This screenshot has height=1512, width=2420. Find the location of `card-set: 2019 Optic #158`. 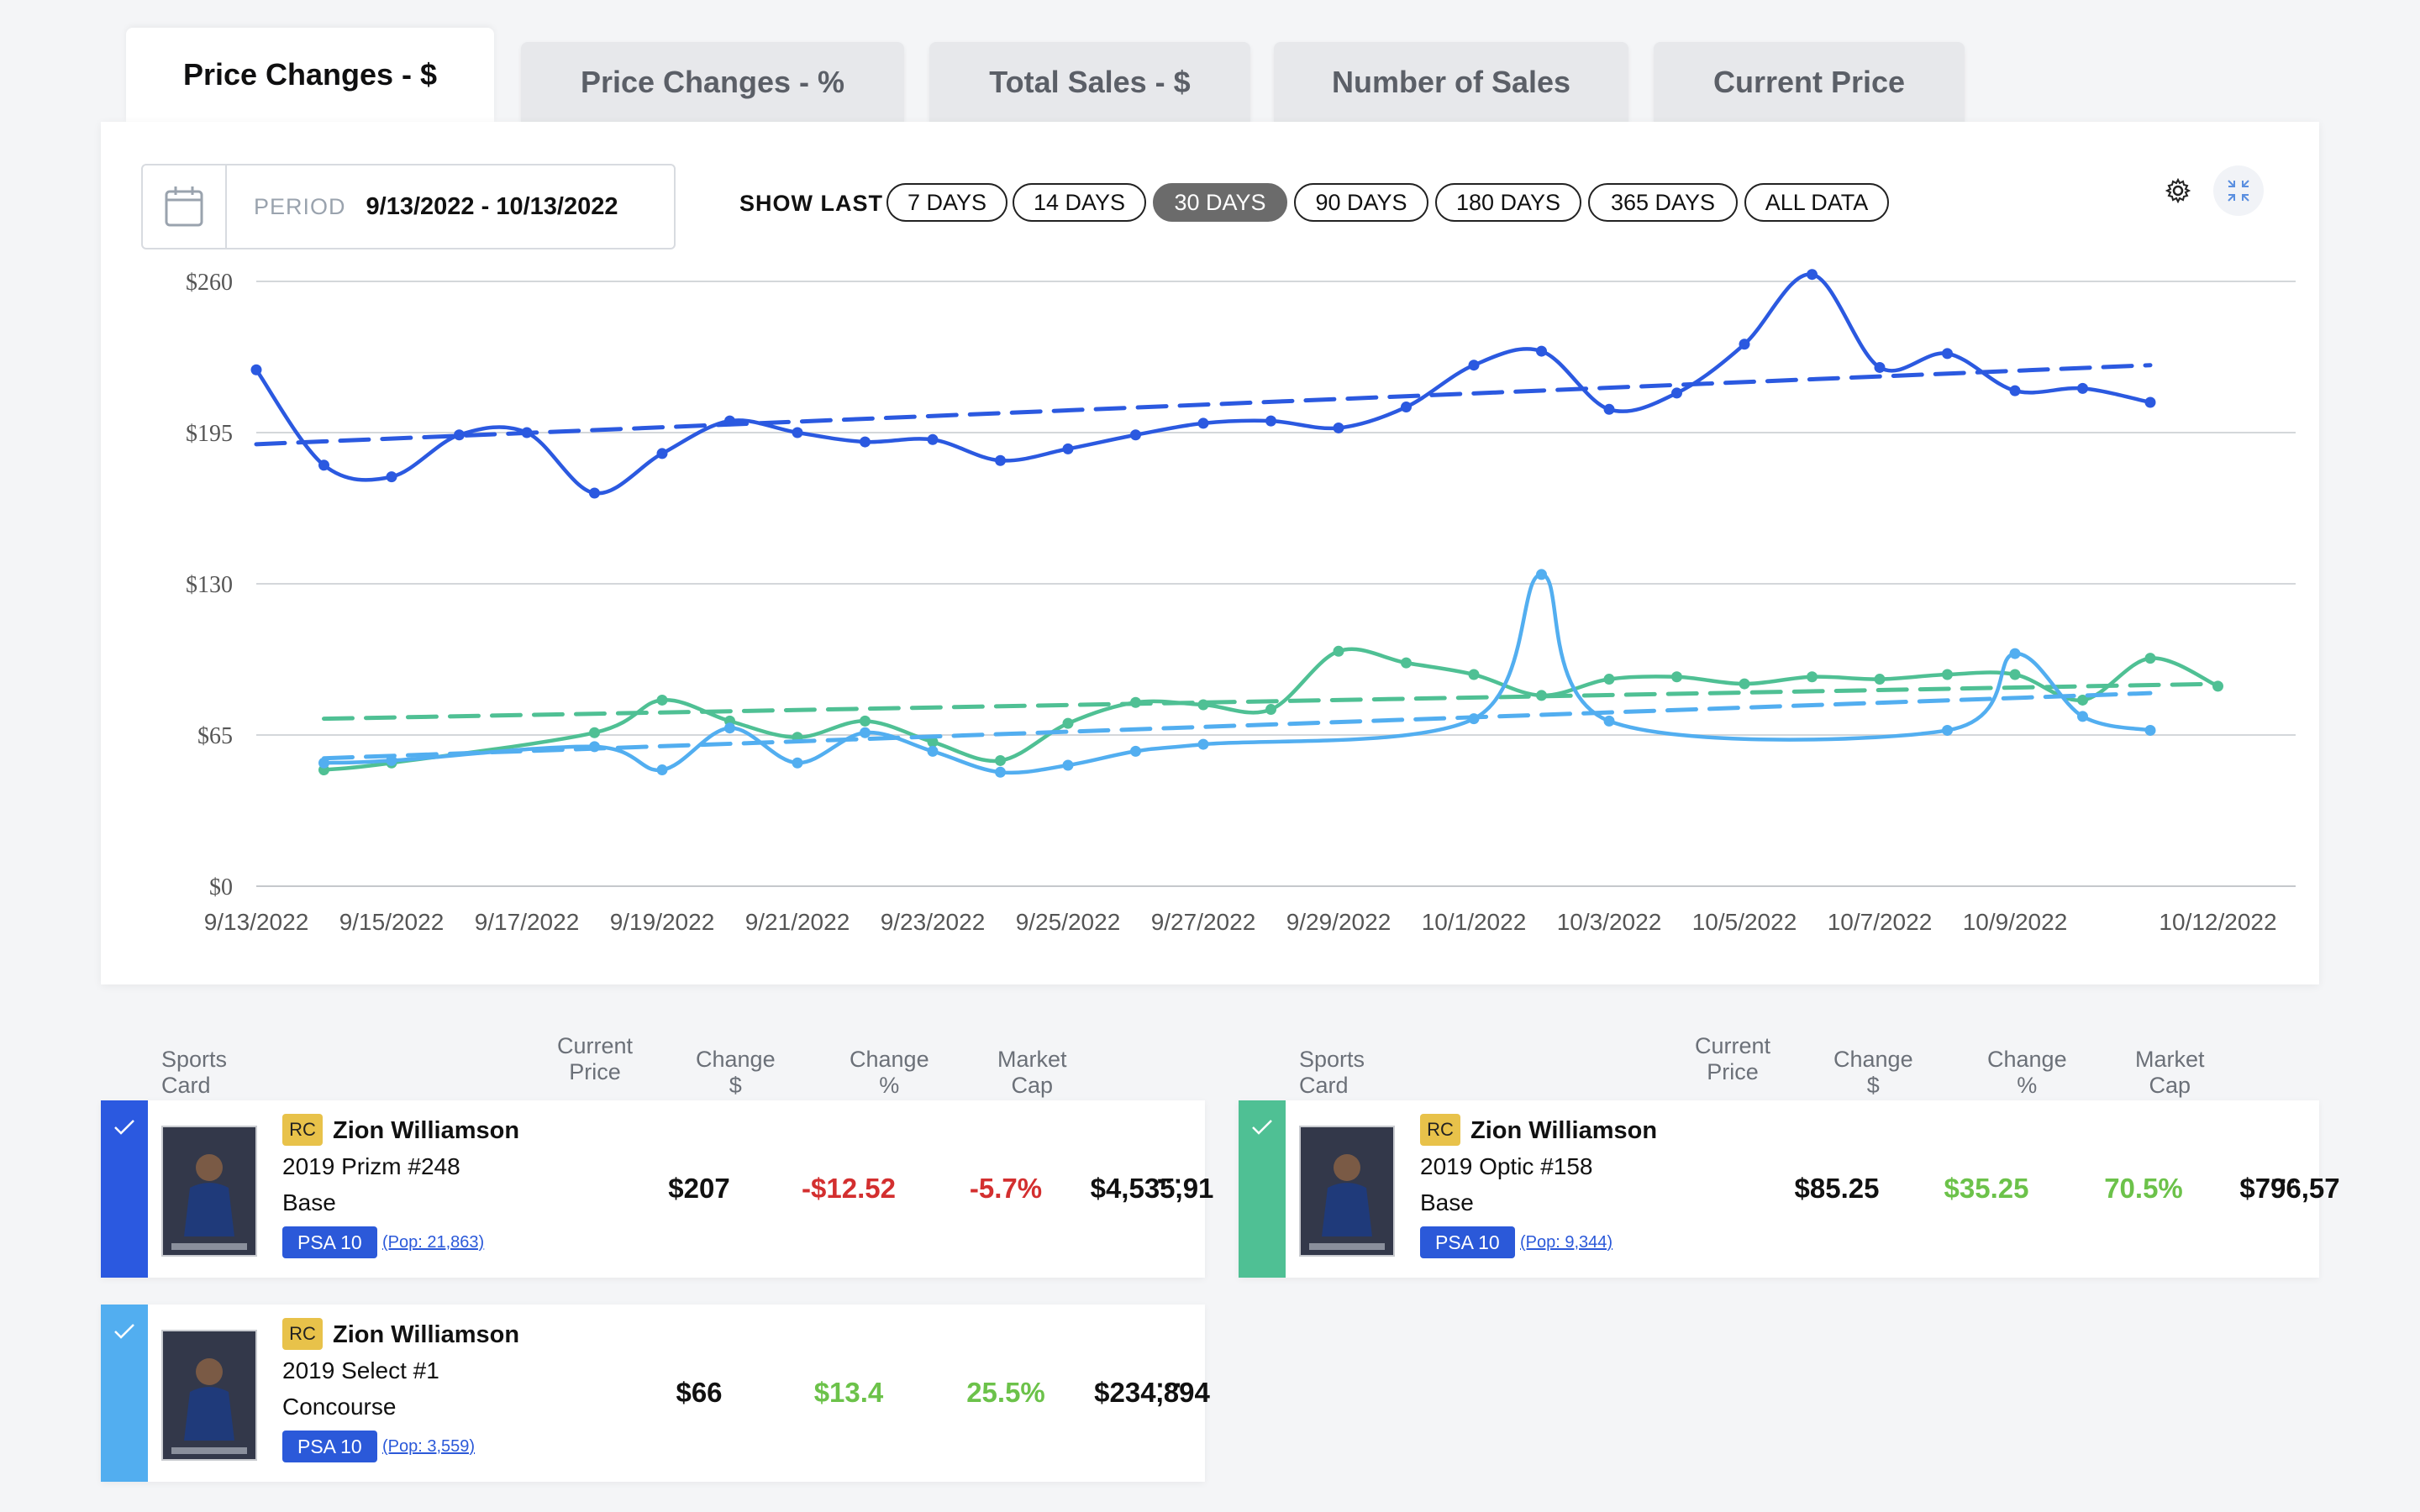

card-set: 2019 Optic #158 is located at coordinates (1506, 1166).